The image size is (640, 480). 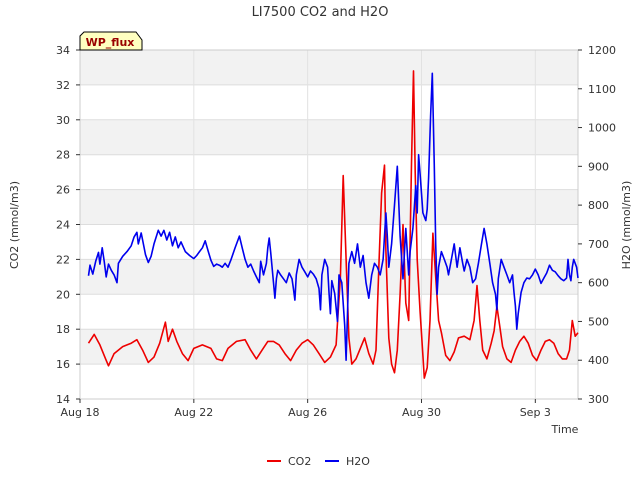 What do you see at coordinates (626, 225) in the screenshot?
I see `right-y-axis-label: H2O (mmol/m3)` at bounding box center [626, 225].